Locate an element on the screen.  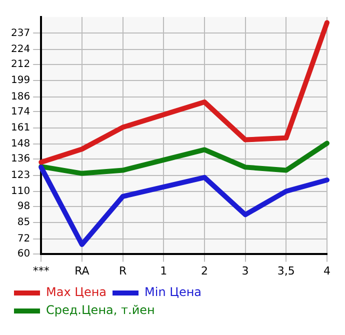
y-tick-label: 212 is located at coordinates (20, 64).